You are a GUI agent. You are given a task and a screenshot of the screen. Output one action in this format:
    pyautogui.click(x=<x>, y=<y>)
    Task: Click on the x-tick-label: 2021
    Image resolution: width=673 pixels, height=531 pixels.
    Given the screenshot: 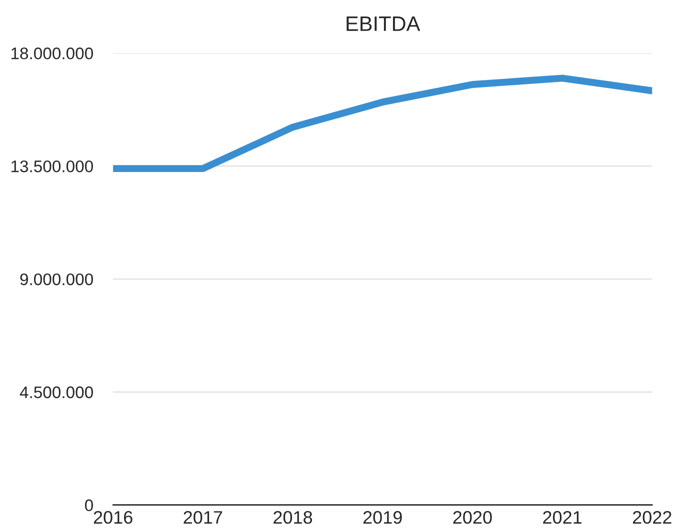 What is the action you would take?
    pyautogui.click(x=562, y=517)
    